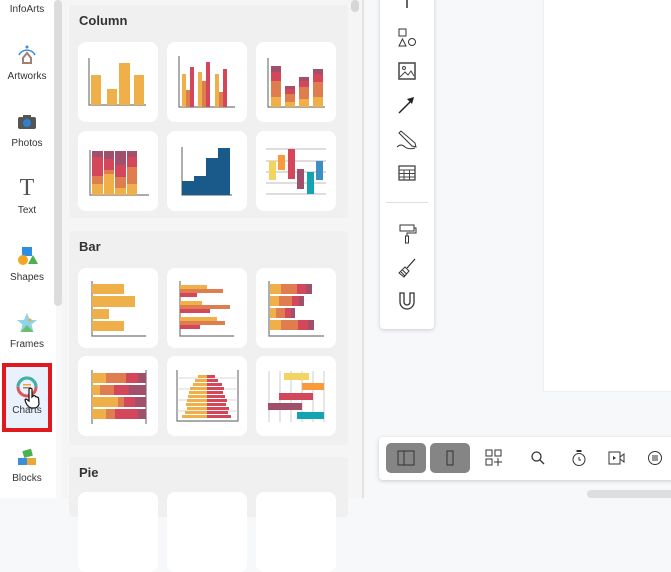  I want to click on horizontal-scrollbar, so click(629, 494).